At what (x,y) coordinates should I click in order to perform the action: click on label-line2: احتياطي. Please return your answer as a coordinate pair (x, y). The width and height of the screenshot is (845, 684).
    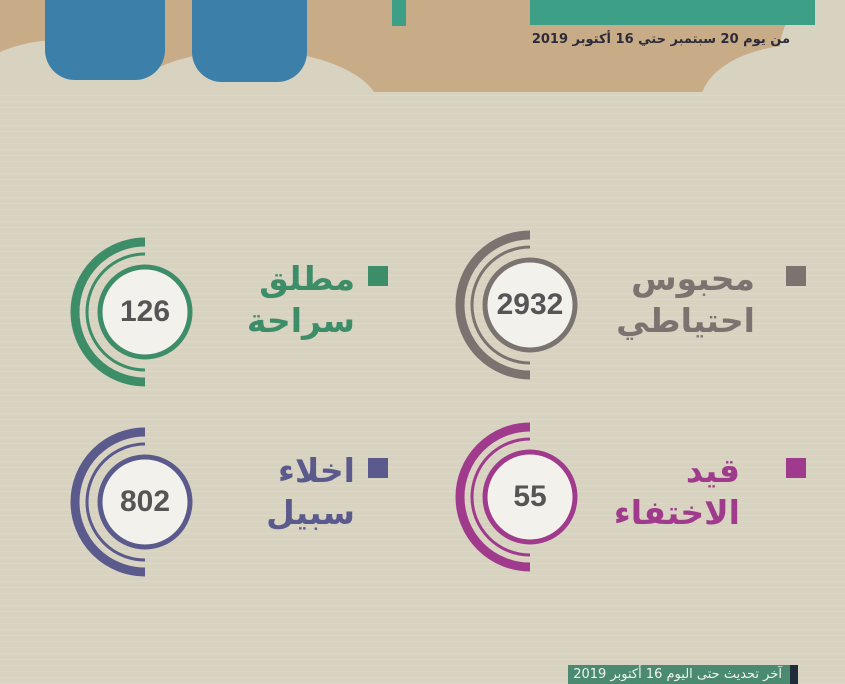
    Looking at the image, I should click on (685, 320).